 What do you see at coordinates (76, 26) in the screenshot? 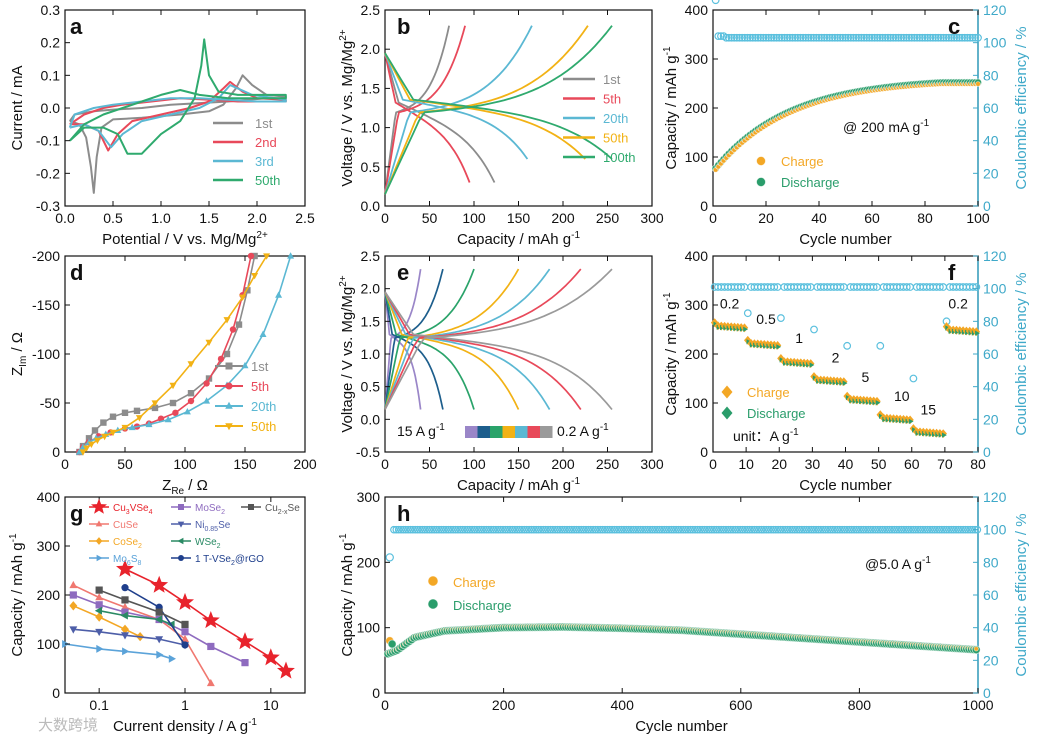
I see `panel-label-a: a` at bounding box center [76, 26].